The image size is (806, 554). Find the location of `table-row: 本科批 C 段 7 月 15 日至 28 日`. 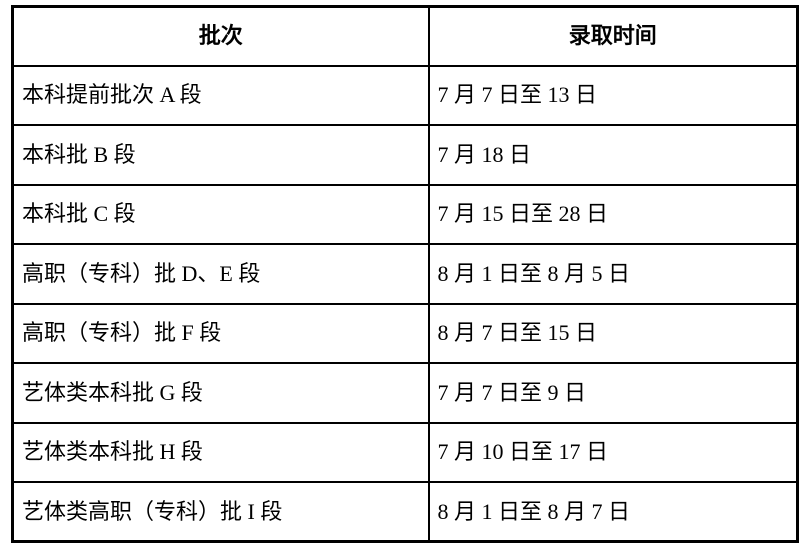

table-row: 本科批 C 段 7 月 15 日至 28 日 is located at coordinates (405, 214).